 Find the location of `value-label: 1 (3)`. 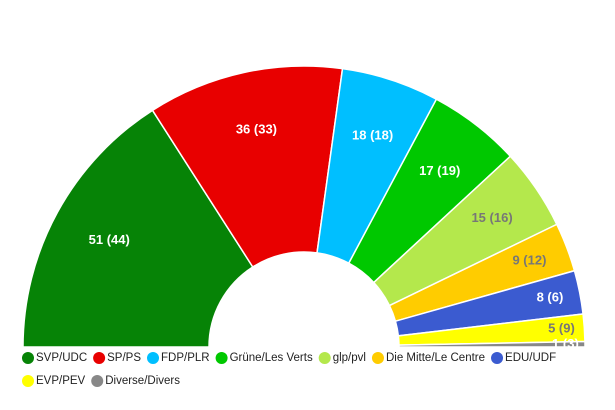

value-label: 1 (3) is located at coordinates (565, 343).